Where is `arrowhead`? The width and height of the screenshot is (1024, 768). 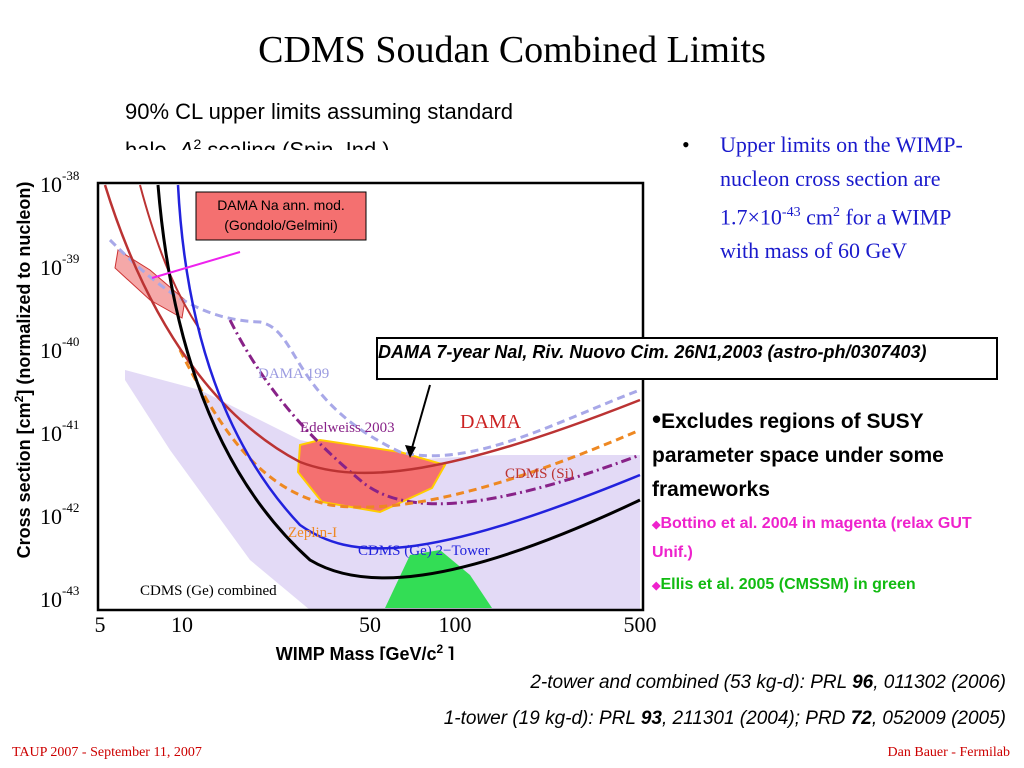 arrowhead is located at coordinates (410, 451).